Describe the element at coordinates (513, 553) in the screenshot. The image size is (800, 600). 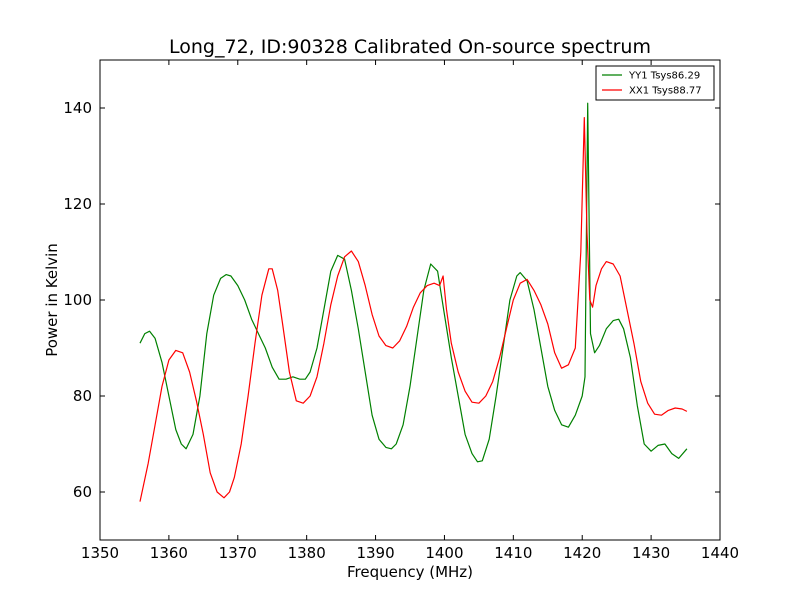
I see `x-tick-label: 1410` at that location.